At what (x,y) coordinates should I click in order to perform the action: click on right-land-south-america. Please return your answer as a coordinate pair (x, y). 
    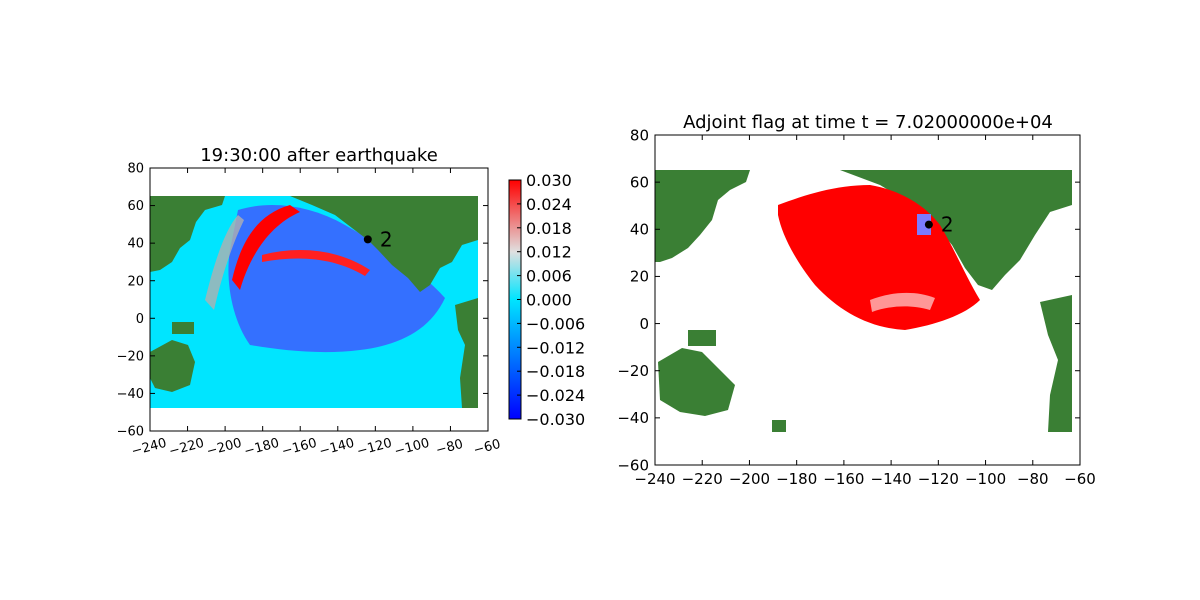
    Looking at the image, I should click on (1056, 363).